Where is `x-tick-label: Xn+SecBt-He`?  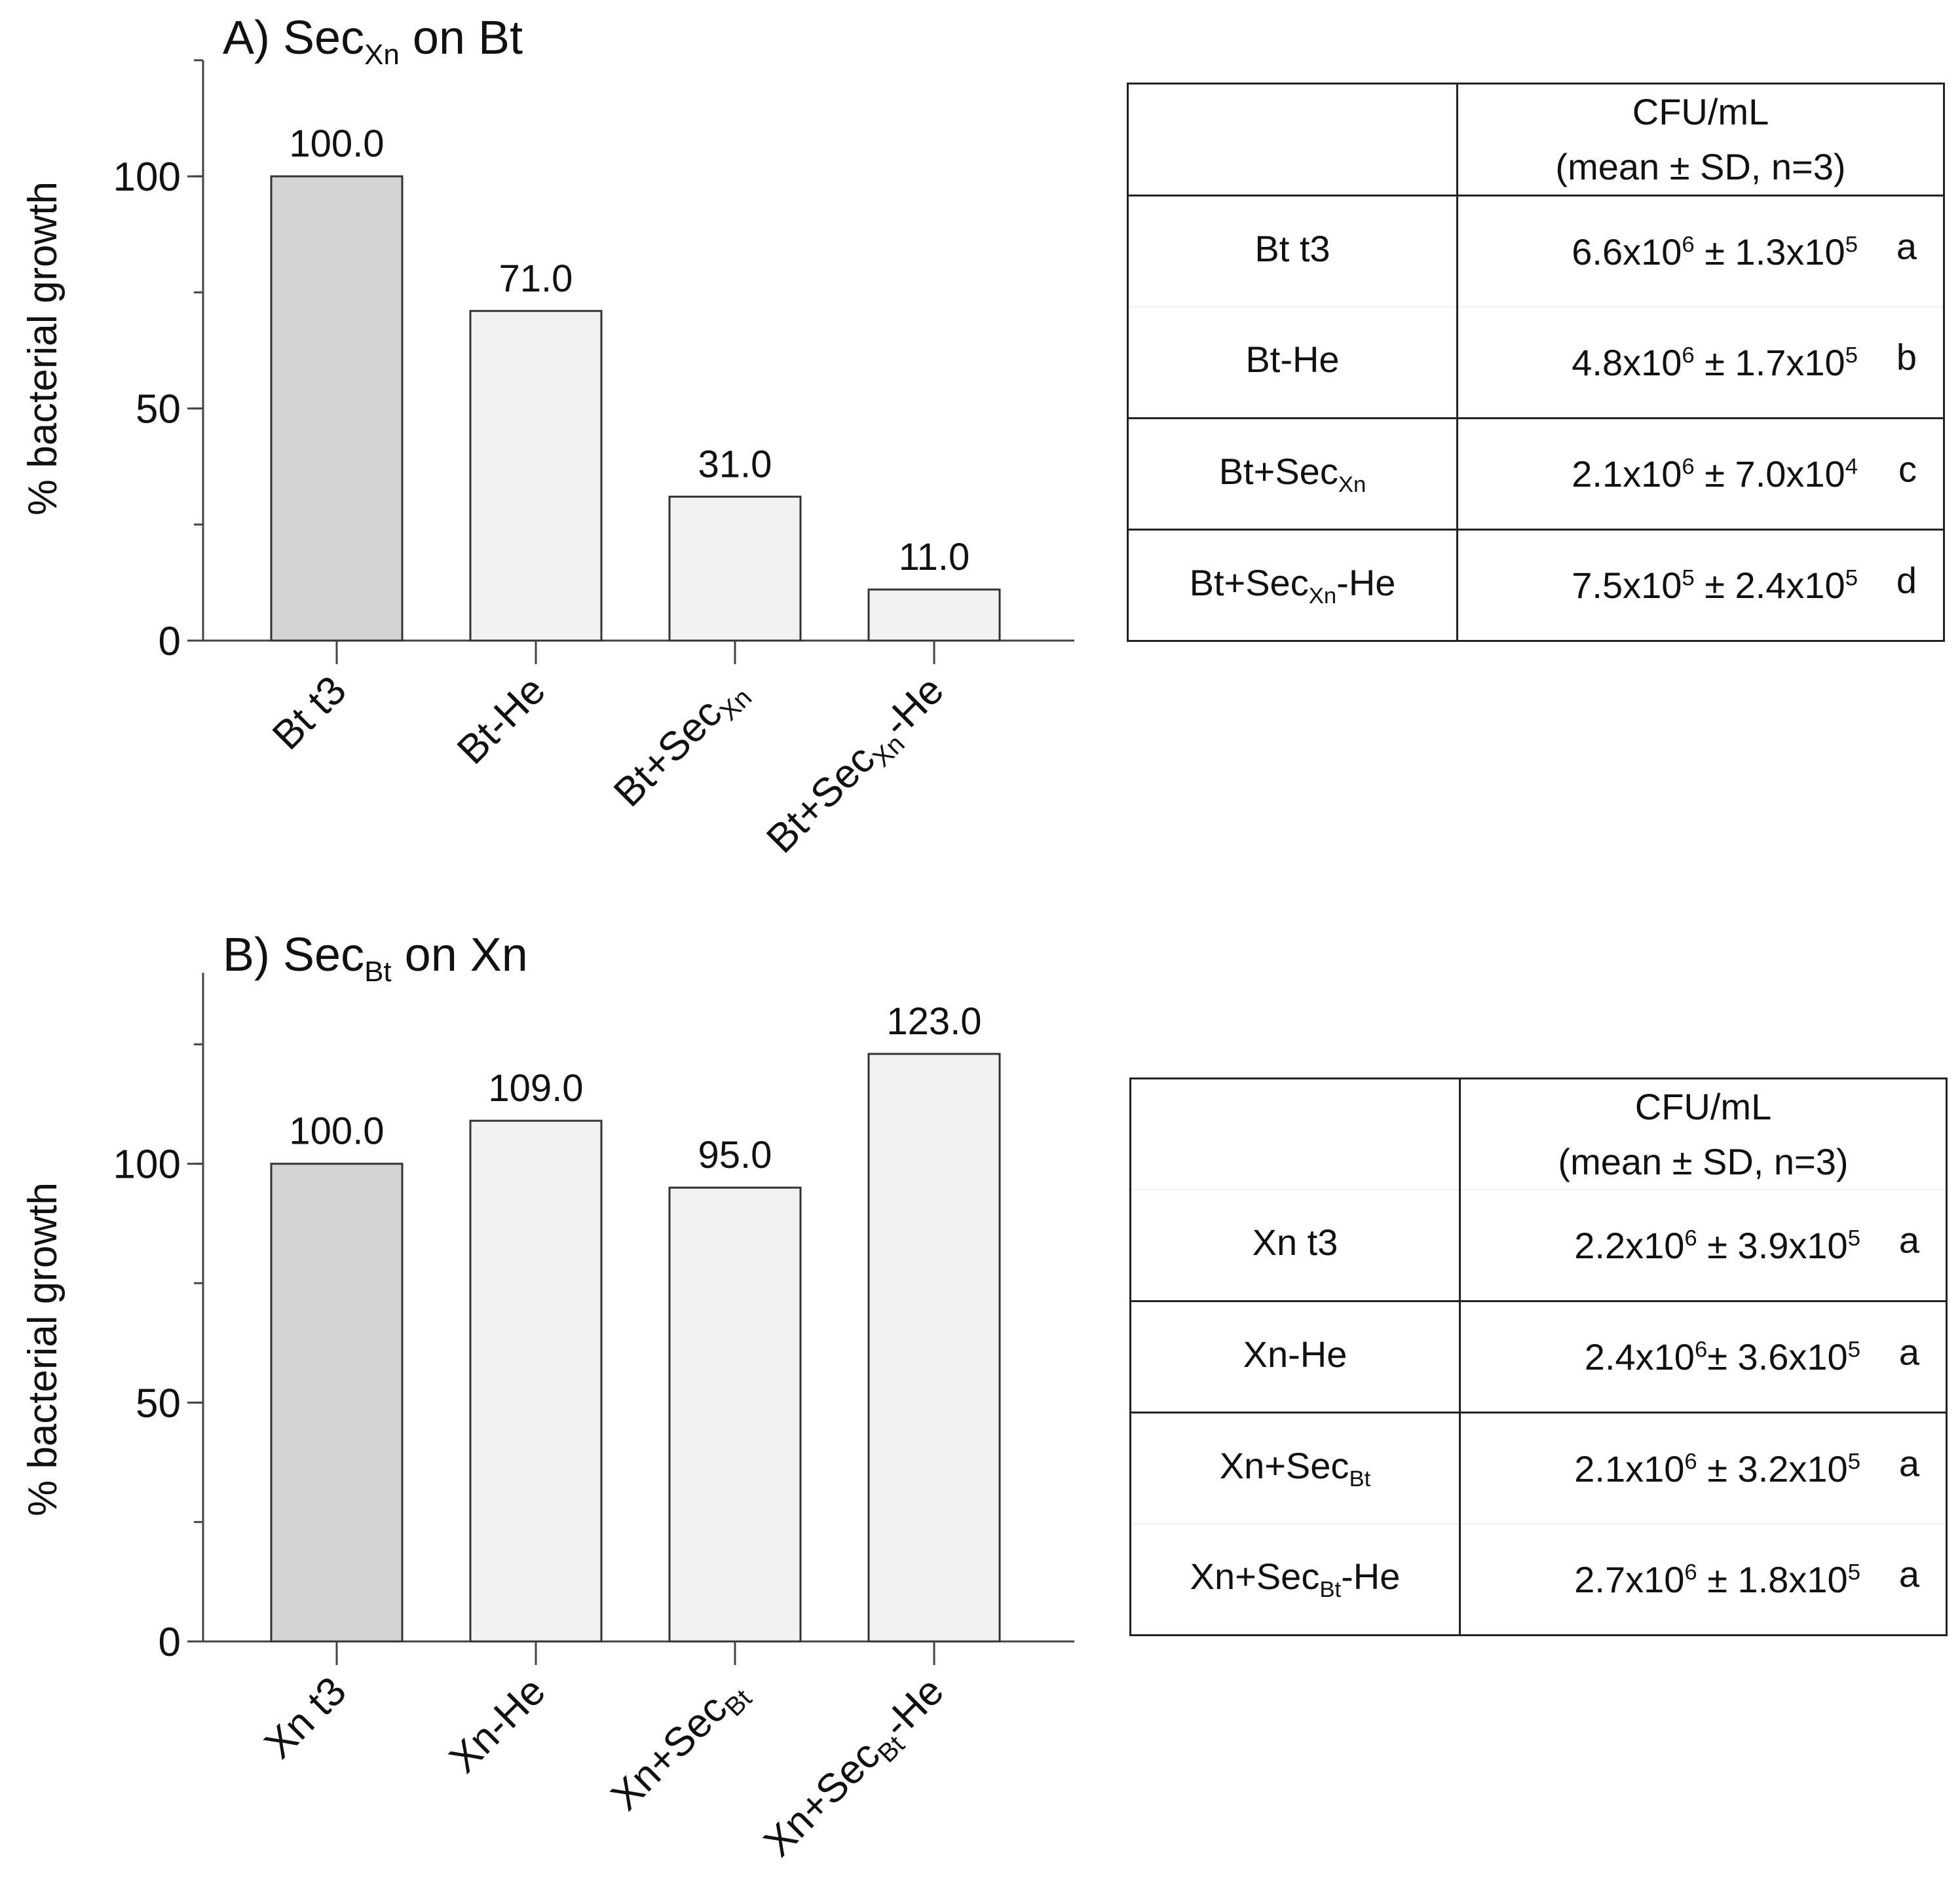 x-tick-label: Xn+SecBt-He is located at coordinates (855, 1768).